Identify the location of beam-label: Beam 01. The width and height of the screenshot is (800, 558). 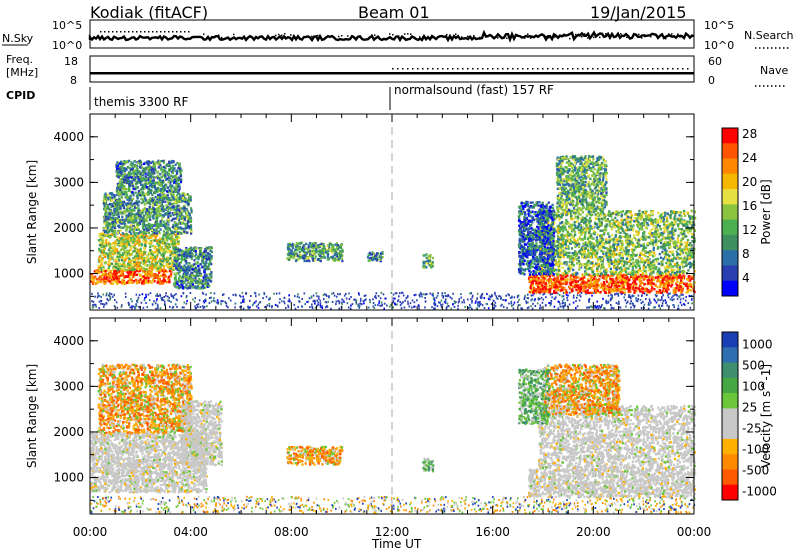
(394, 12).